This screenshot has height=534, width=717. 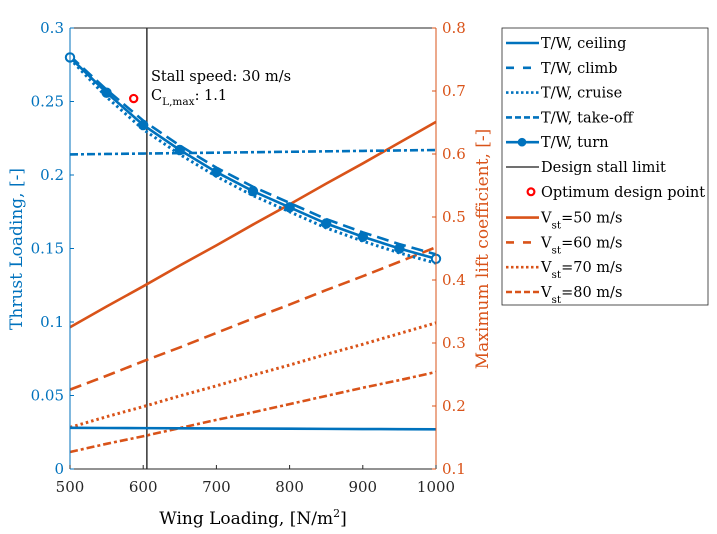 I want to click on legend-item-t-w-climb: T/W, climb, so click(x=562, y=69).